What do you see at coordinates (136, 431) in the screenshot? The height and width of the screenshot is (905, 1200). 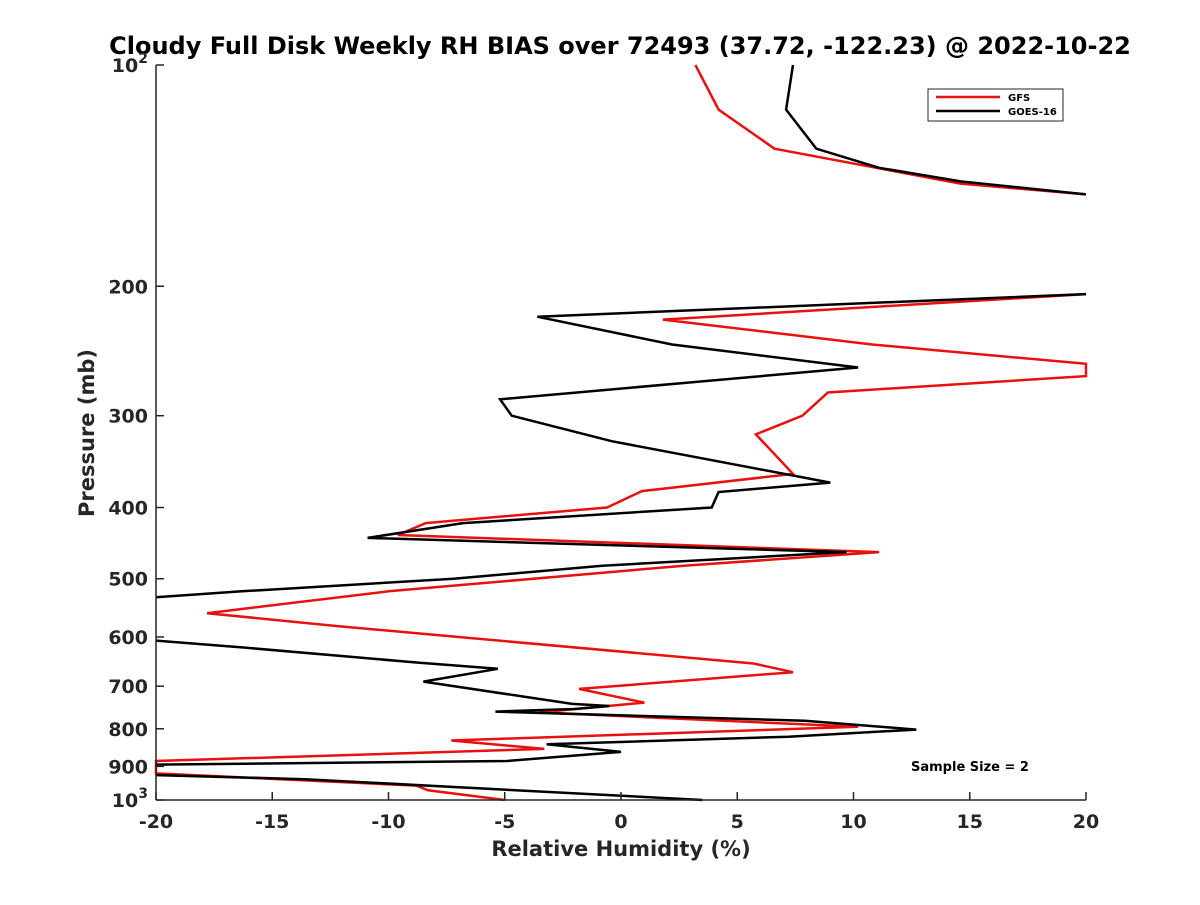 I see `y-ticks: 10² 200 300 400 500 600 700 800 900 10³` at bounding box center [136, 431].